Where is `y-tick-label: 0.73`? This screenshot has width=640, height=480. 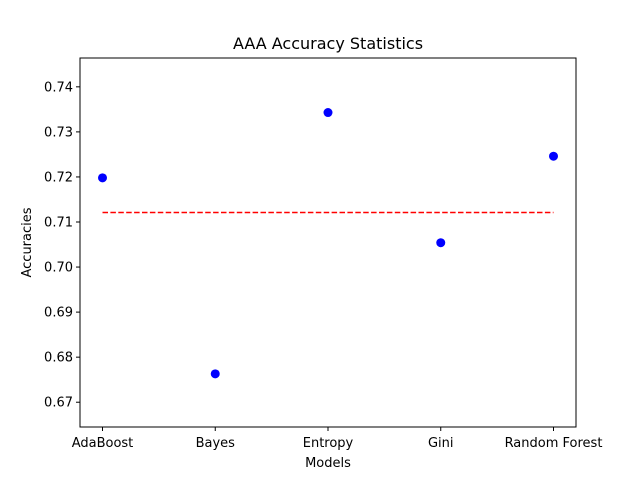 y-tick-label: 0.73 is located at coordinates (58, 132).